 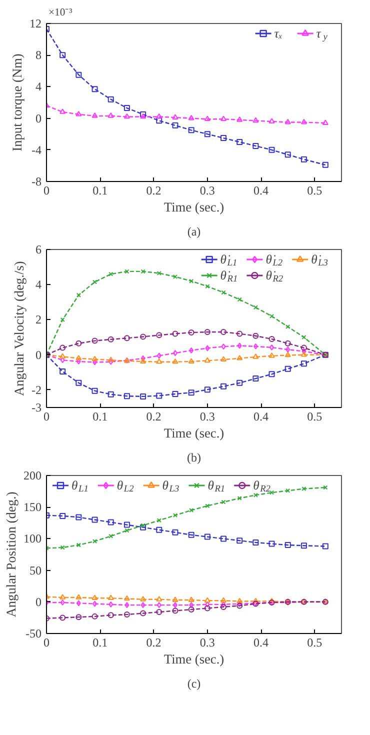 I want to click on y-axis-title: Angular Position (deg.), so click(x=11, y=555).